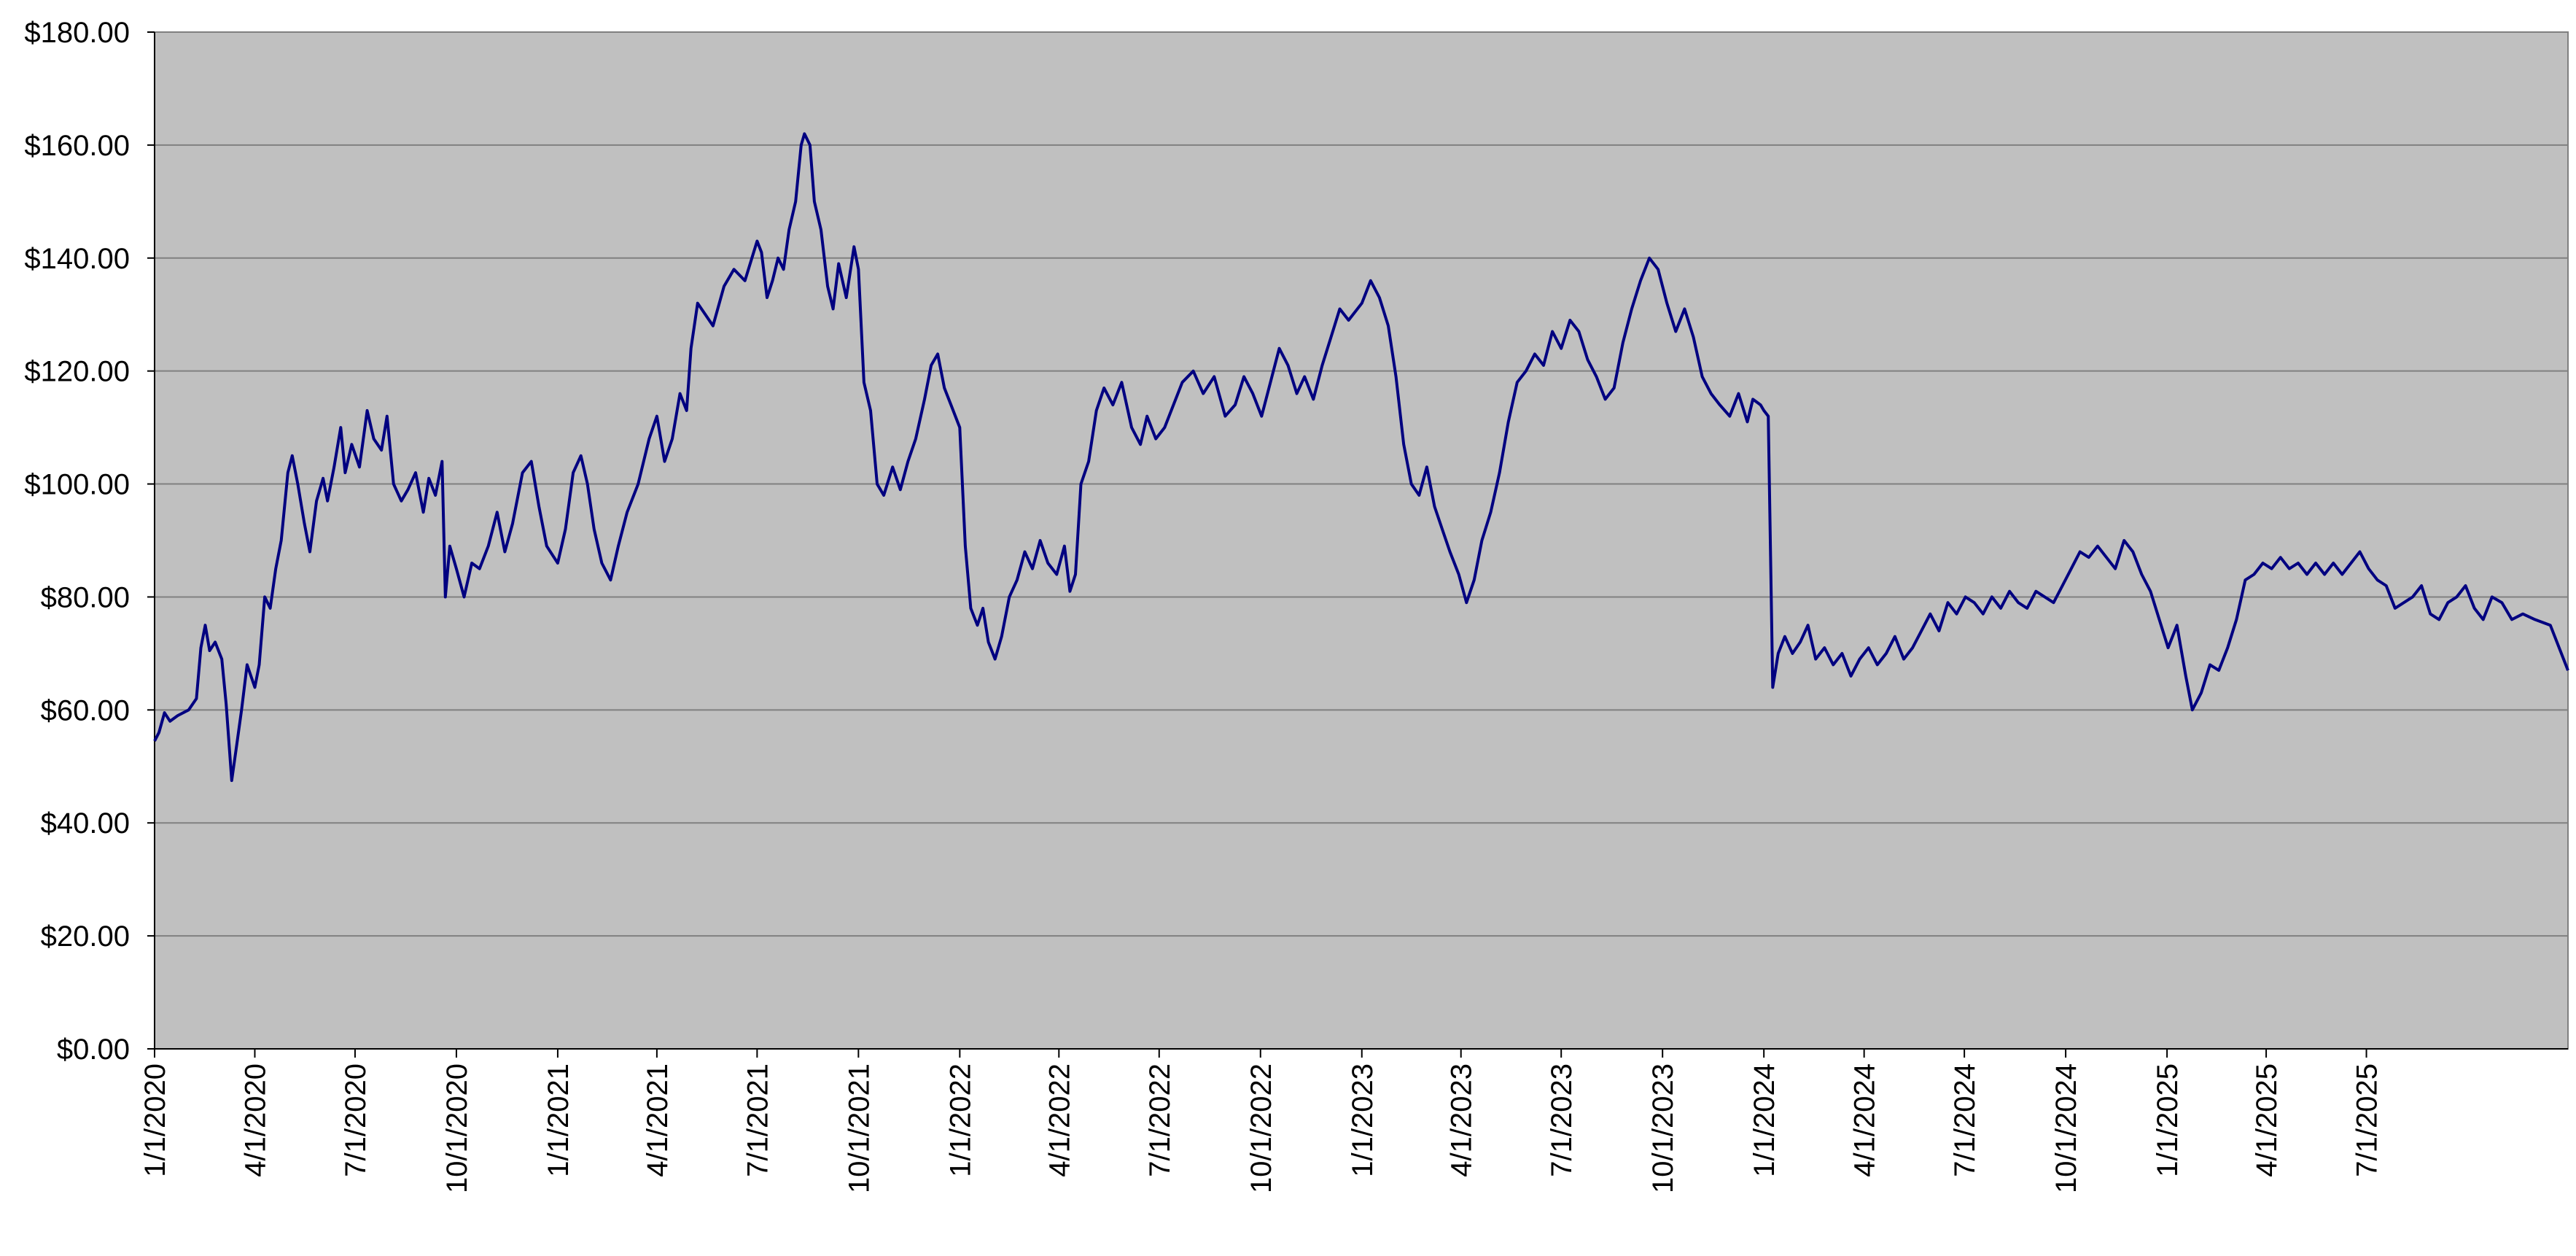  I want to click on x-tick-label: 10/1/2023, so click(1663, 1128).